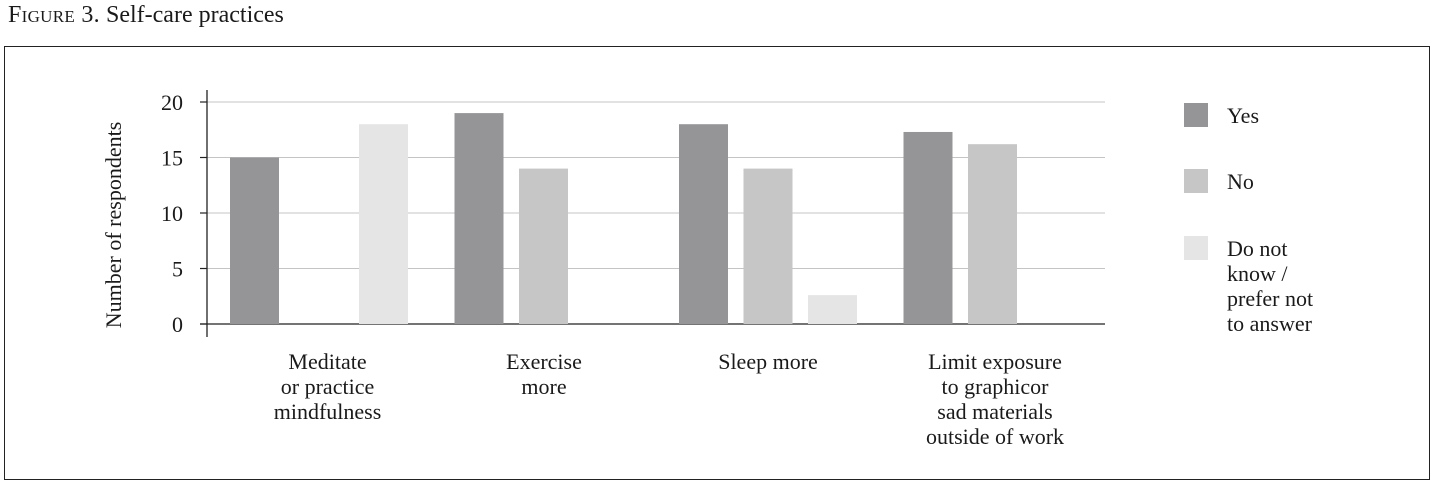 This screenshot has height=485, width=1435. I want to click on category-label: mindfulness, so click(328, 411).